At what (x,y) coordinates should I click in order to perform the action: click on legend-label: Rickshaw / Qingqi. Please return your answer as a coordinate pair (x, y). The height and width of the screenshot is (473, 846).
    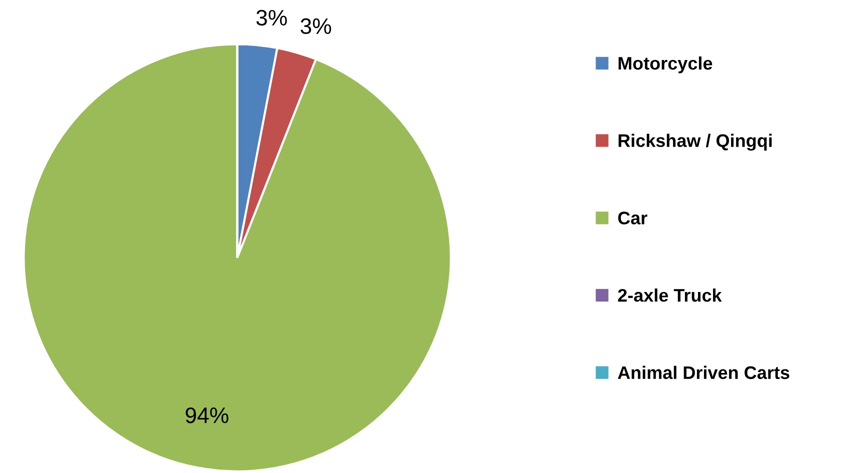
    Looking at the image, I should click on (695, 142).